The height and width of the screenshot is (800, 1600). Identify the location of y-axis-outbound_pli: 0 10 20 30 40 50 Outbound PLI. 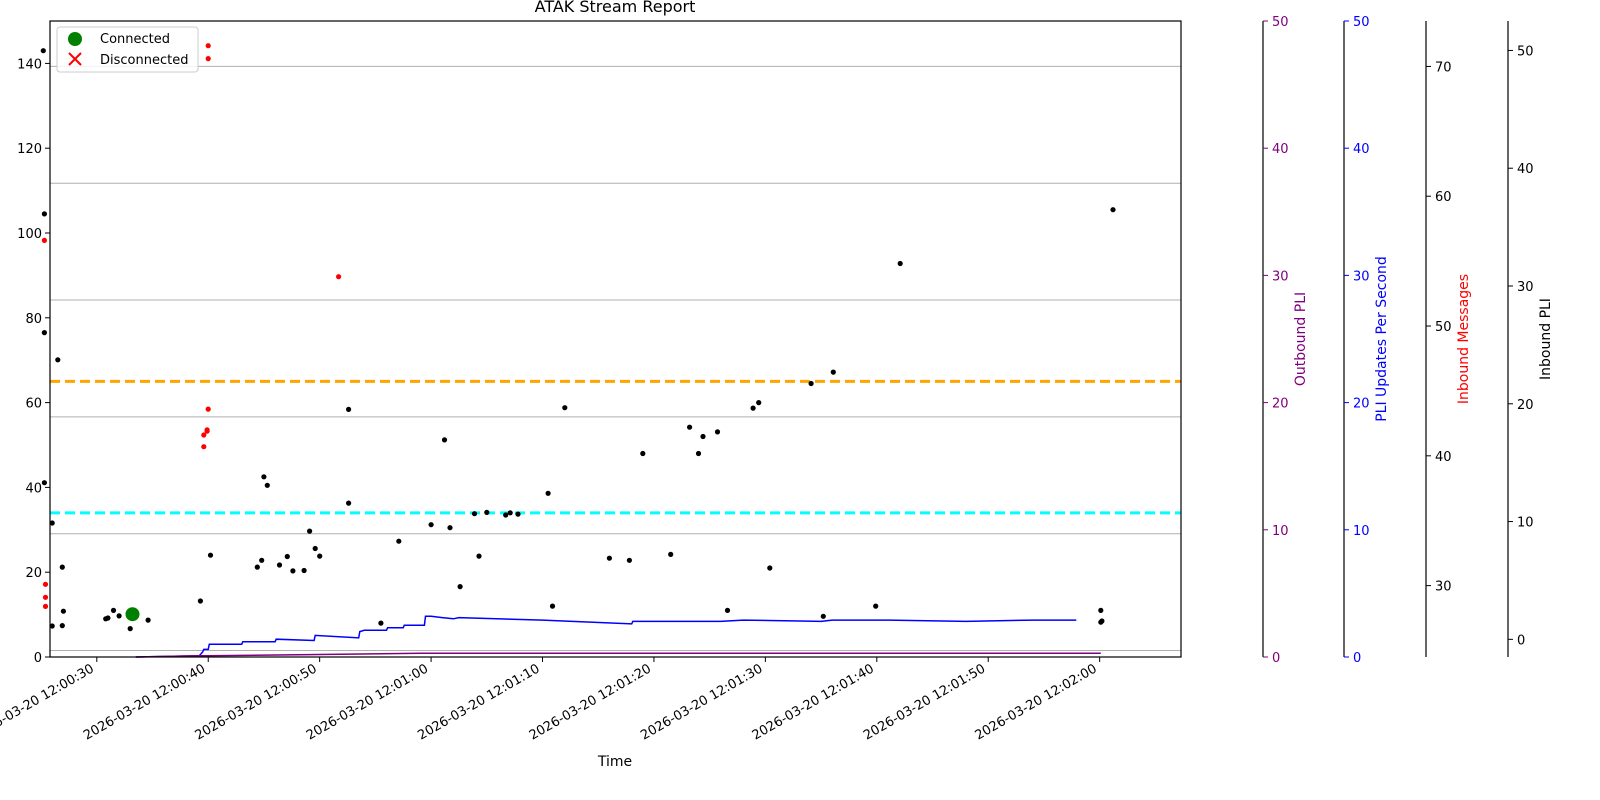
(1285, 340).